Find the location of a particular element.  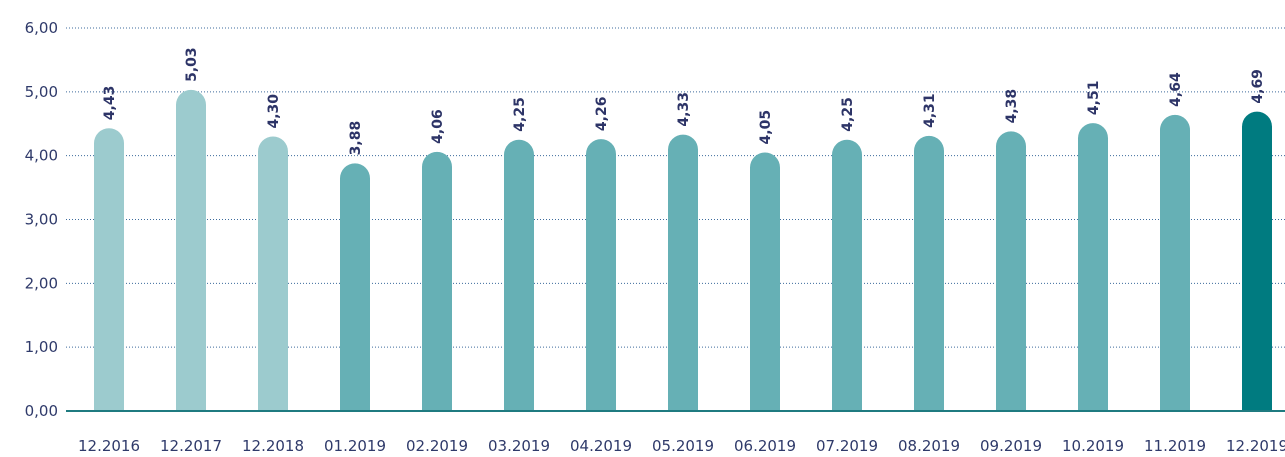

x-tick-label: 04.2019 is located at coordinates (601, 446).